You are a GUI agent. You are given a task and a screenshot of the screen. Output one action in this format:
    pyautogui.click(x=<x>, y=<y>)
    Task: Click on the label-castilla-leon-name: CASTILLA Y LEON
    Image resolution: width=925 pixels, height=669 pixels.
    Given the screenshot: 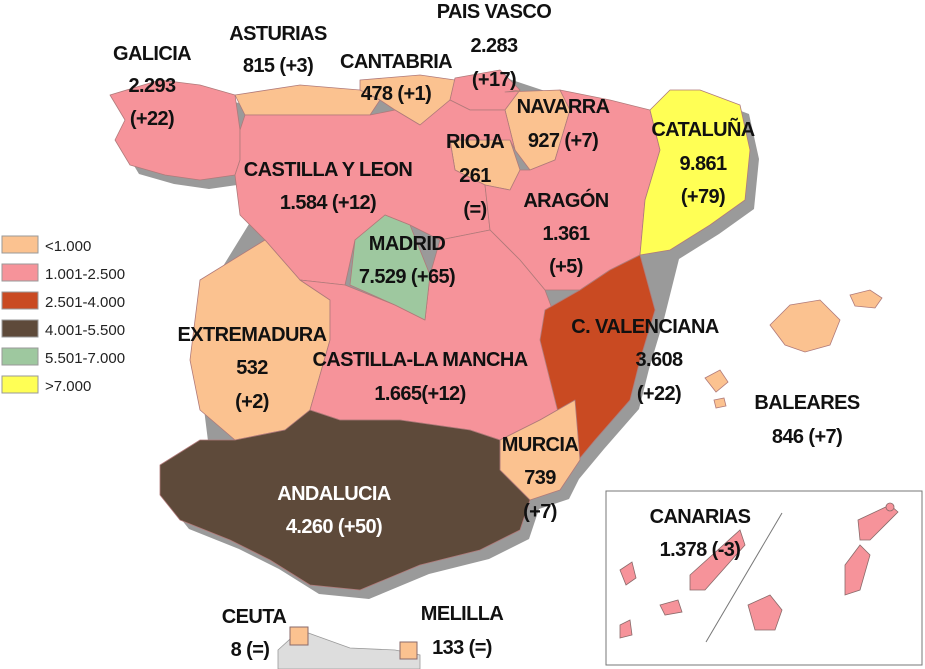 What is the action you would take?
    pyautogui.click(x=328, y=170)
    